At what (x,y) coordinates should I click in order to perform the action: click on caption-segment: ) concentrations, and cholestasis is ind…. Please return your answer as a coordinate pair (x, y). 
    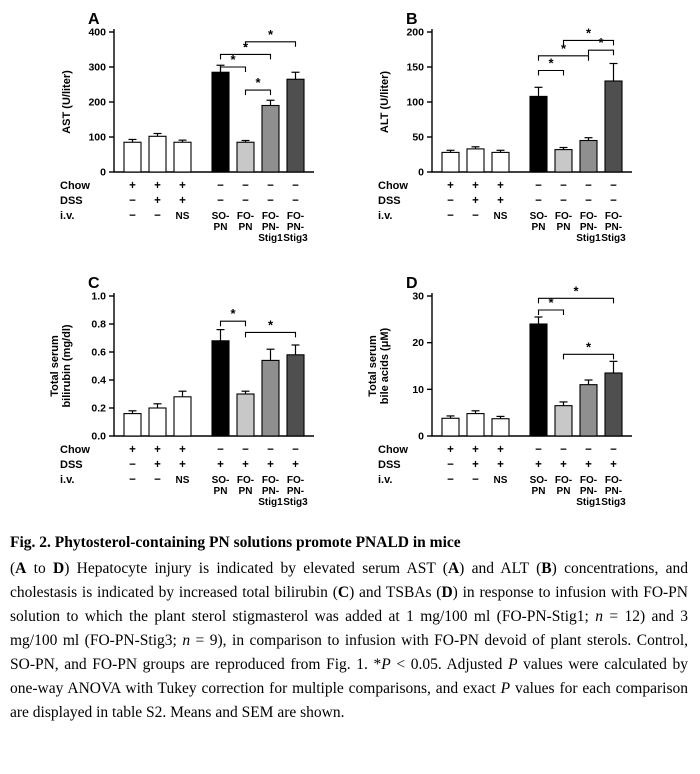
    Looking at the image, I should click on (349, 580).